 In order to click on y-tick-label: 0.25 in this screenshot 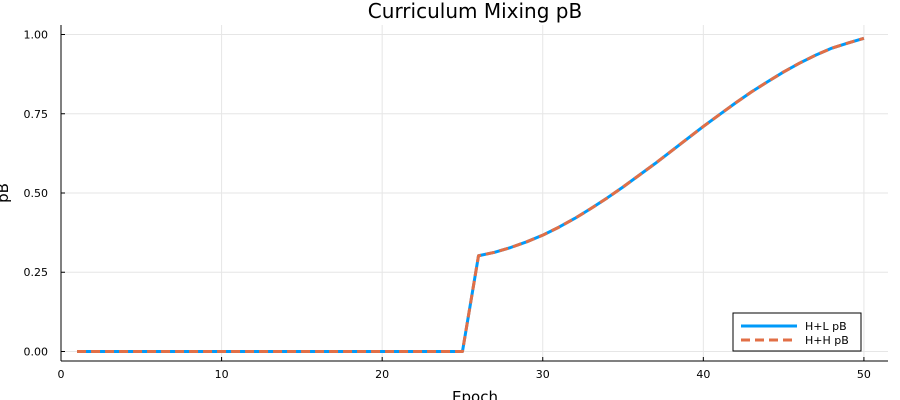, I will do `click(36, 272)`.